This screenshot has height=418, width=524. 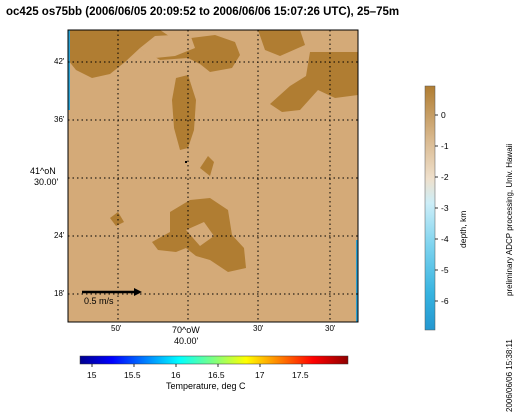 I want to click on knoll-small, so click(x=207, y=166).